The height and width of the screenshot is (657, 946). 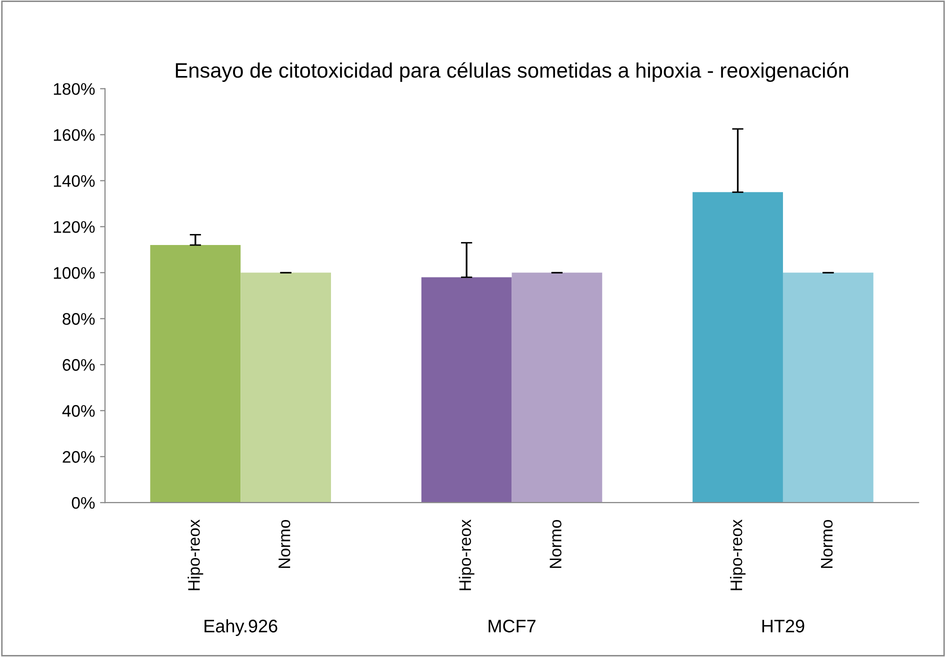 What do you see at coordinates (512, 626) in the screenshot?
I see `text: MCF7` at bounding box center [512, 626].